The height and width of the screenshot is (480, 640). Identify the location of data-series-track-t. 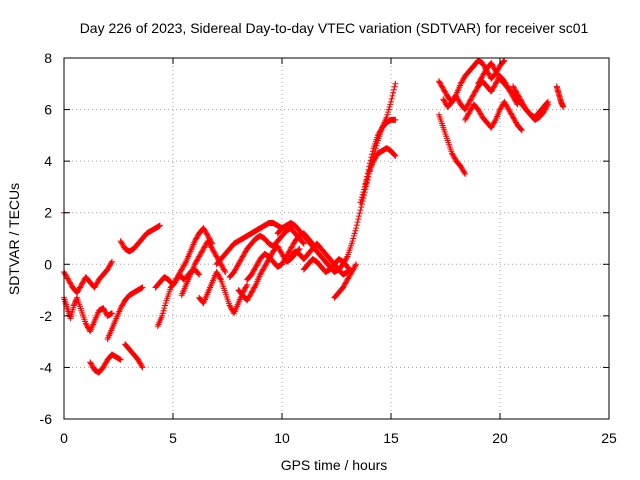
(378, 175).